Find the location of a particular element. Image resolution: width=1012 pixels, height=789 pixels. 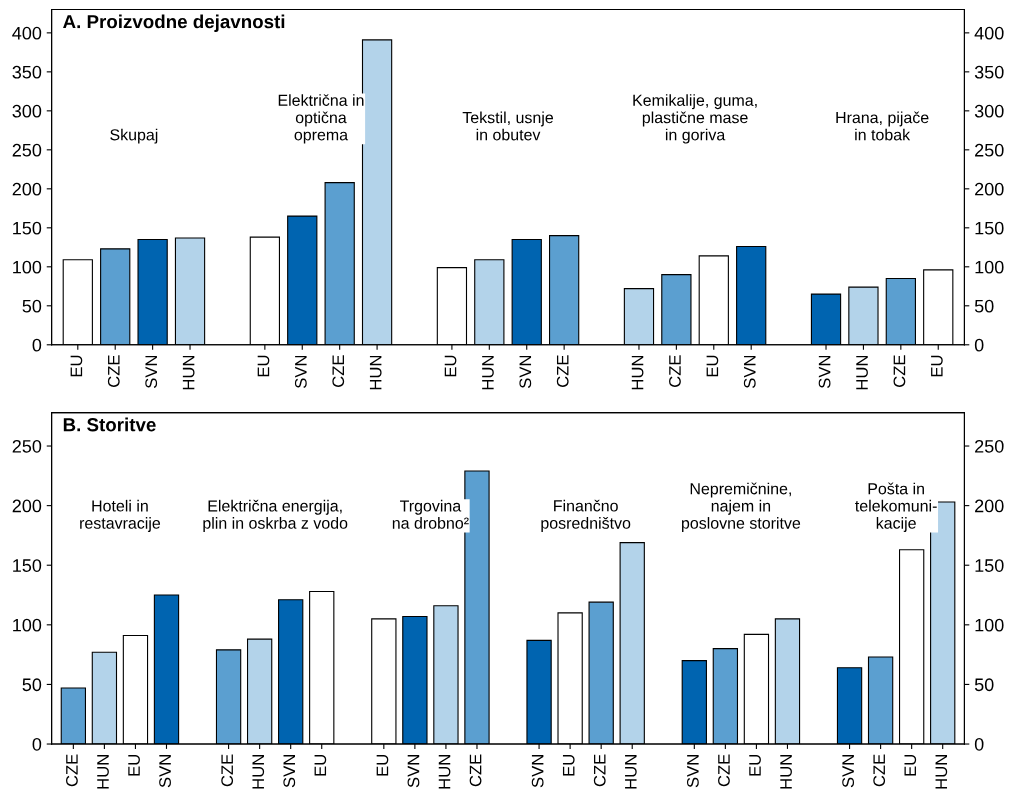

annotation: Hrana, pijače in tobak is located at coordinates (882, 126).